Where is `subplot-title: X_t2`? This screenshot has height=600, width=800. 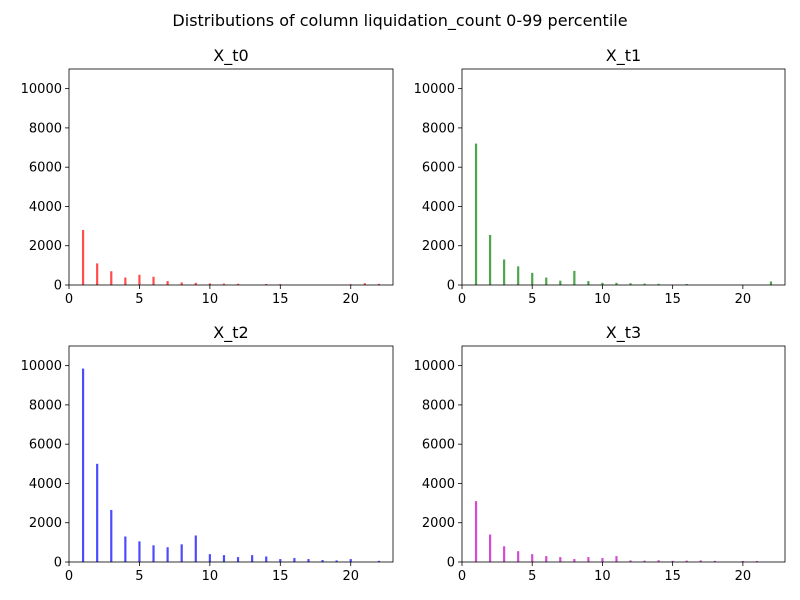
subplot-title: X_t2 is located at coordinates (230, 333).